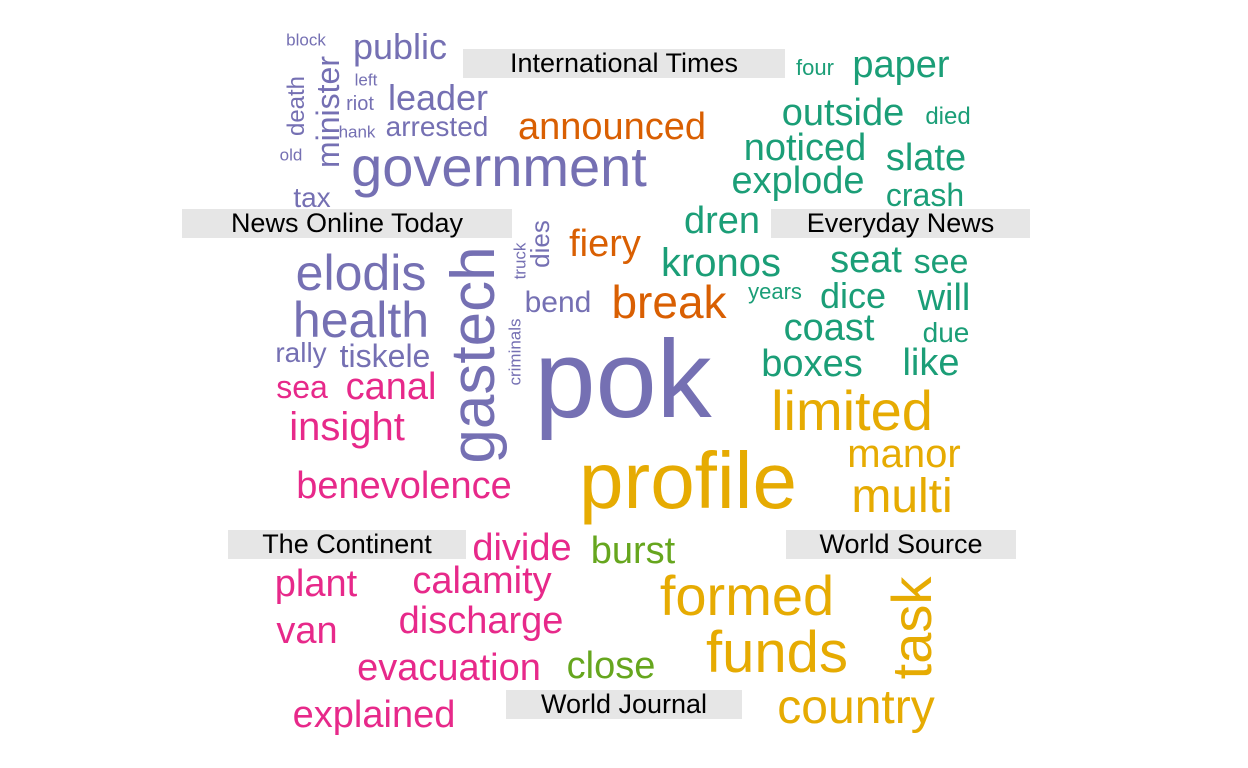 This screenshot has height=768, width=1248. I want to click on word-divide: divide, so click(522, 548).